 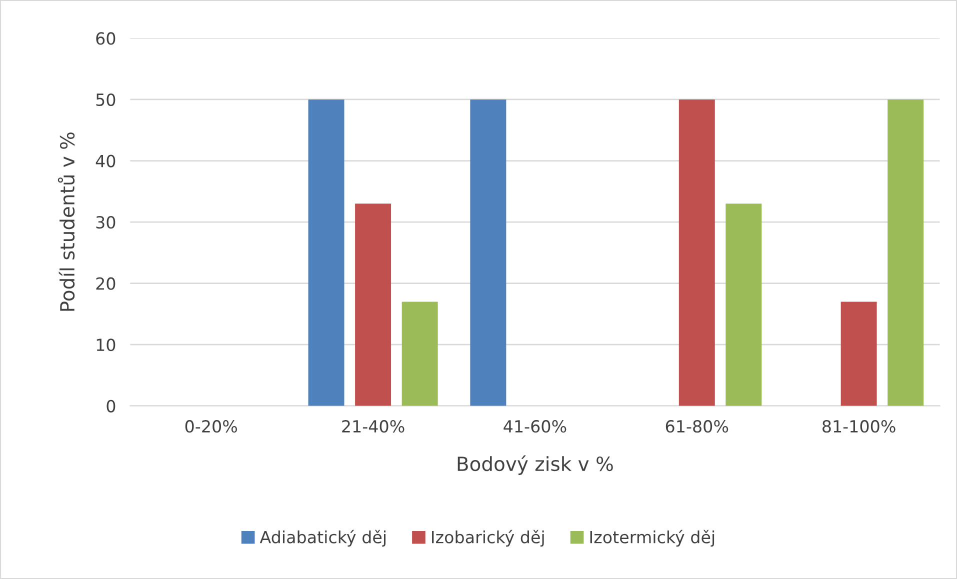 What do you see at coordinates (106, 222) in the screenshot?
I see `y-tick-label: 30` at bounding box center [106, 222].